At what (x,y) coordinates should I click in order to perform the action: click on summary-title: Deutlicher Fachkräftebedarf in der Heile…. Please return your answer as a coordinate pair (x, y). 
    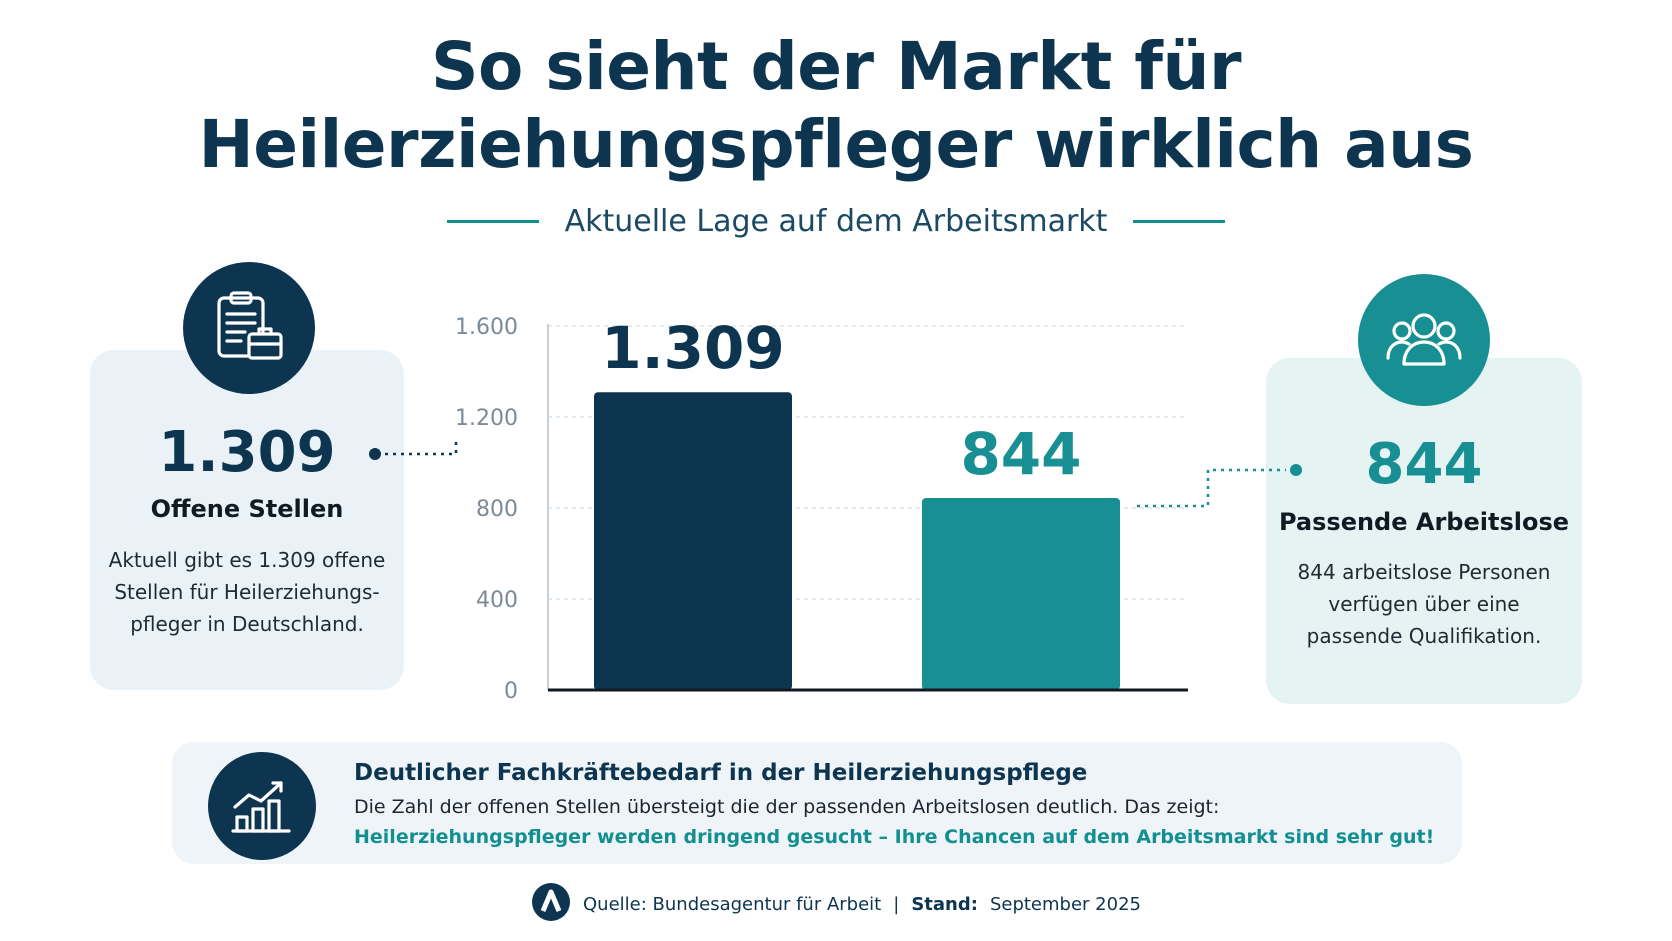
    Looking at the image, I should click on (721, 773).